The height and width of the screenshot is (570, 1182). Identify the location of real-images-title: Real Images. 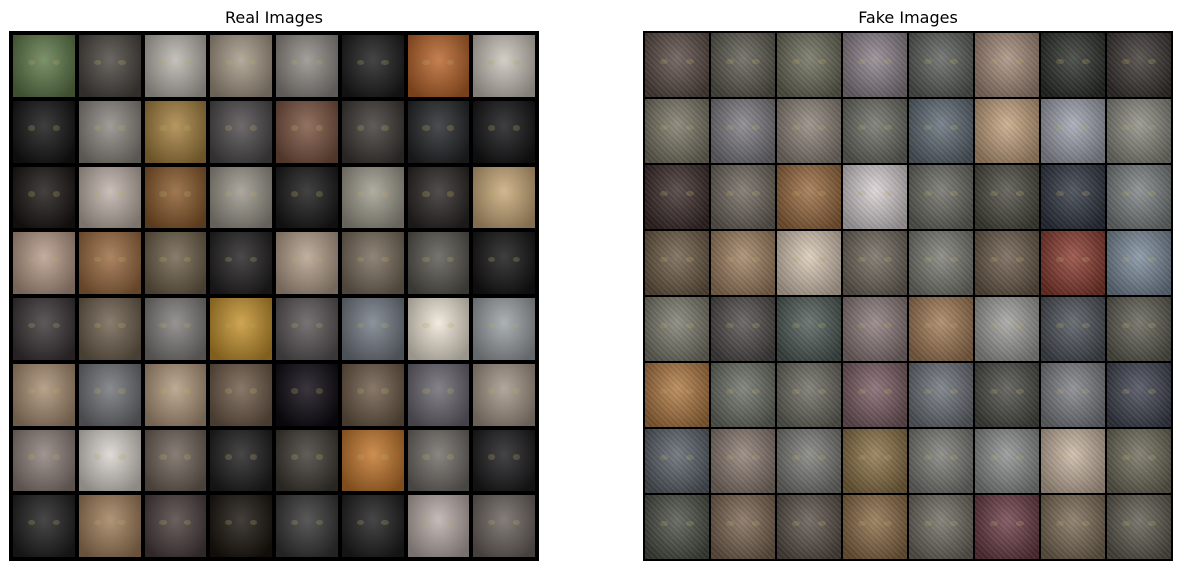
(274, 17).